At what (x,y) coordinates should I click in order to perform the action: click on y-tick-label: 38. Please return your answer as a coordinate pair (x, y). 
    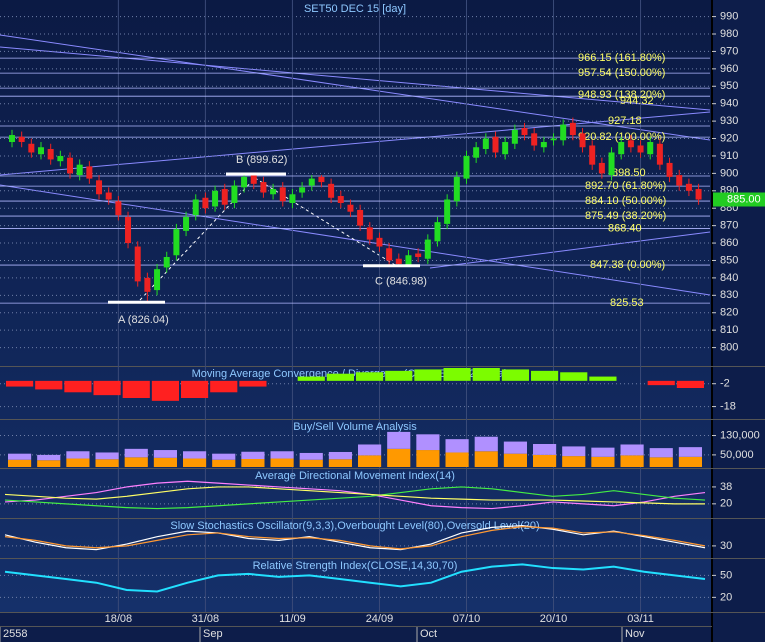
    Looking at the image, I should click on (726, 487).